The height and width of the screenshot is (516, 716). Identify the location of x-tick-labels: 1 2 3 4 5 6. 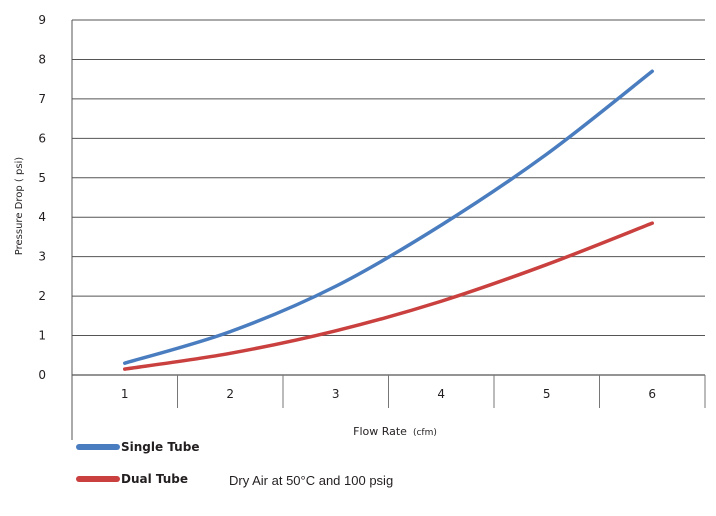
(388, 394).